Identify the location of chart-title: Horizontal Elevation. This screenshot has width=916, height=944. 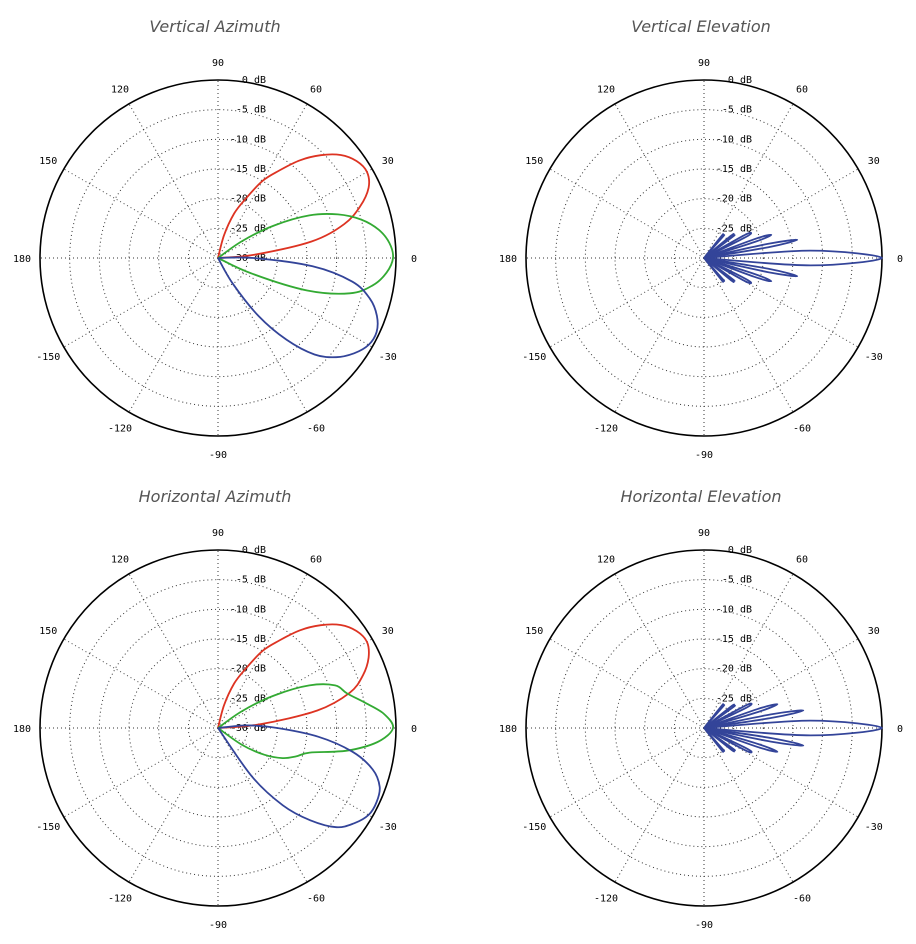
(701, 496).